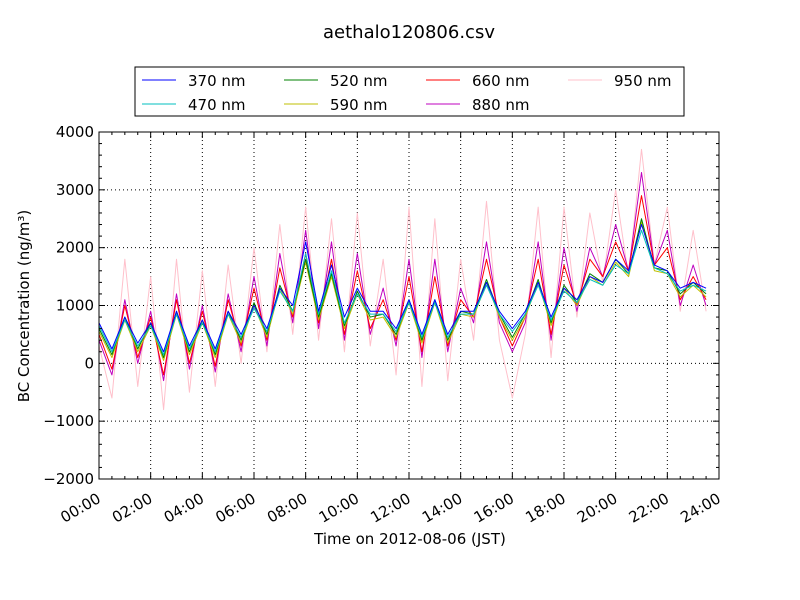 This screenshot has width=800, height=600. Describe the element at coordinates (89, 363) in the screenshot. I see `y-tick-label: 0` at that location.